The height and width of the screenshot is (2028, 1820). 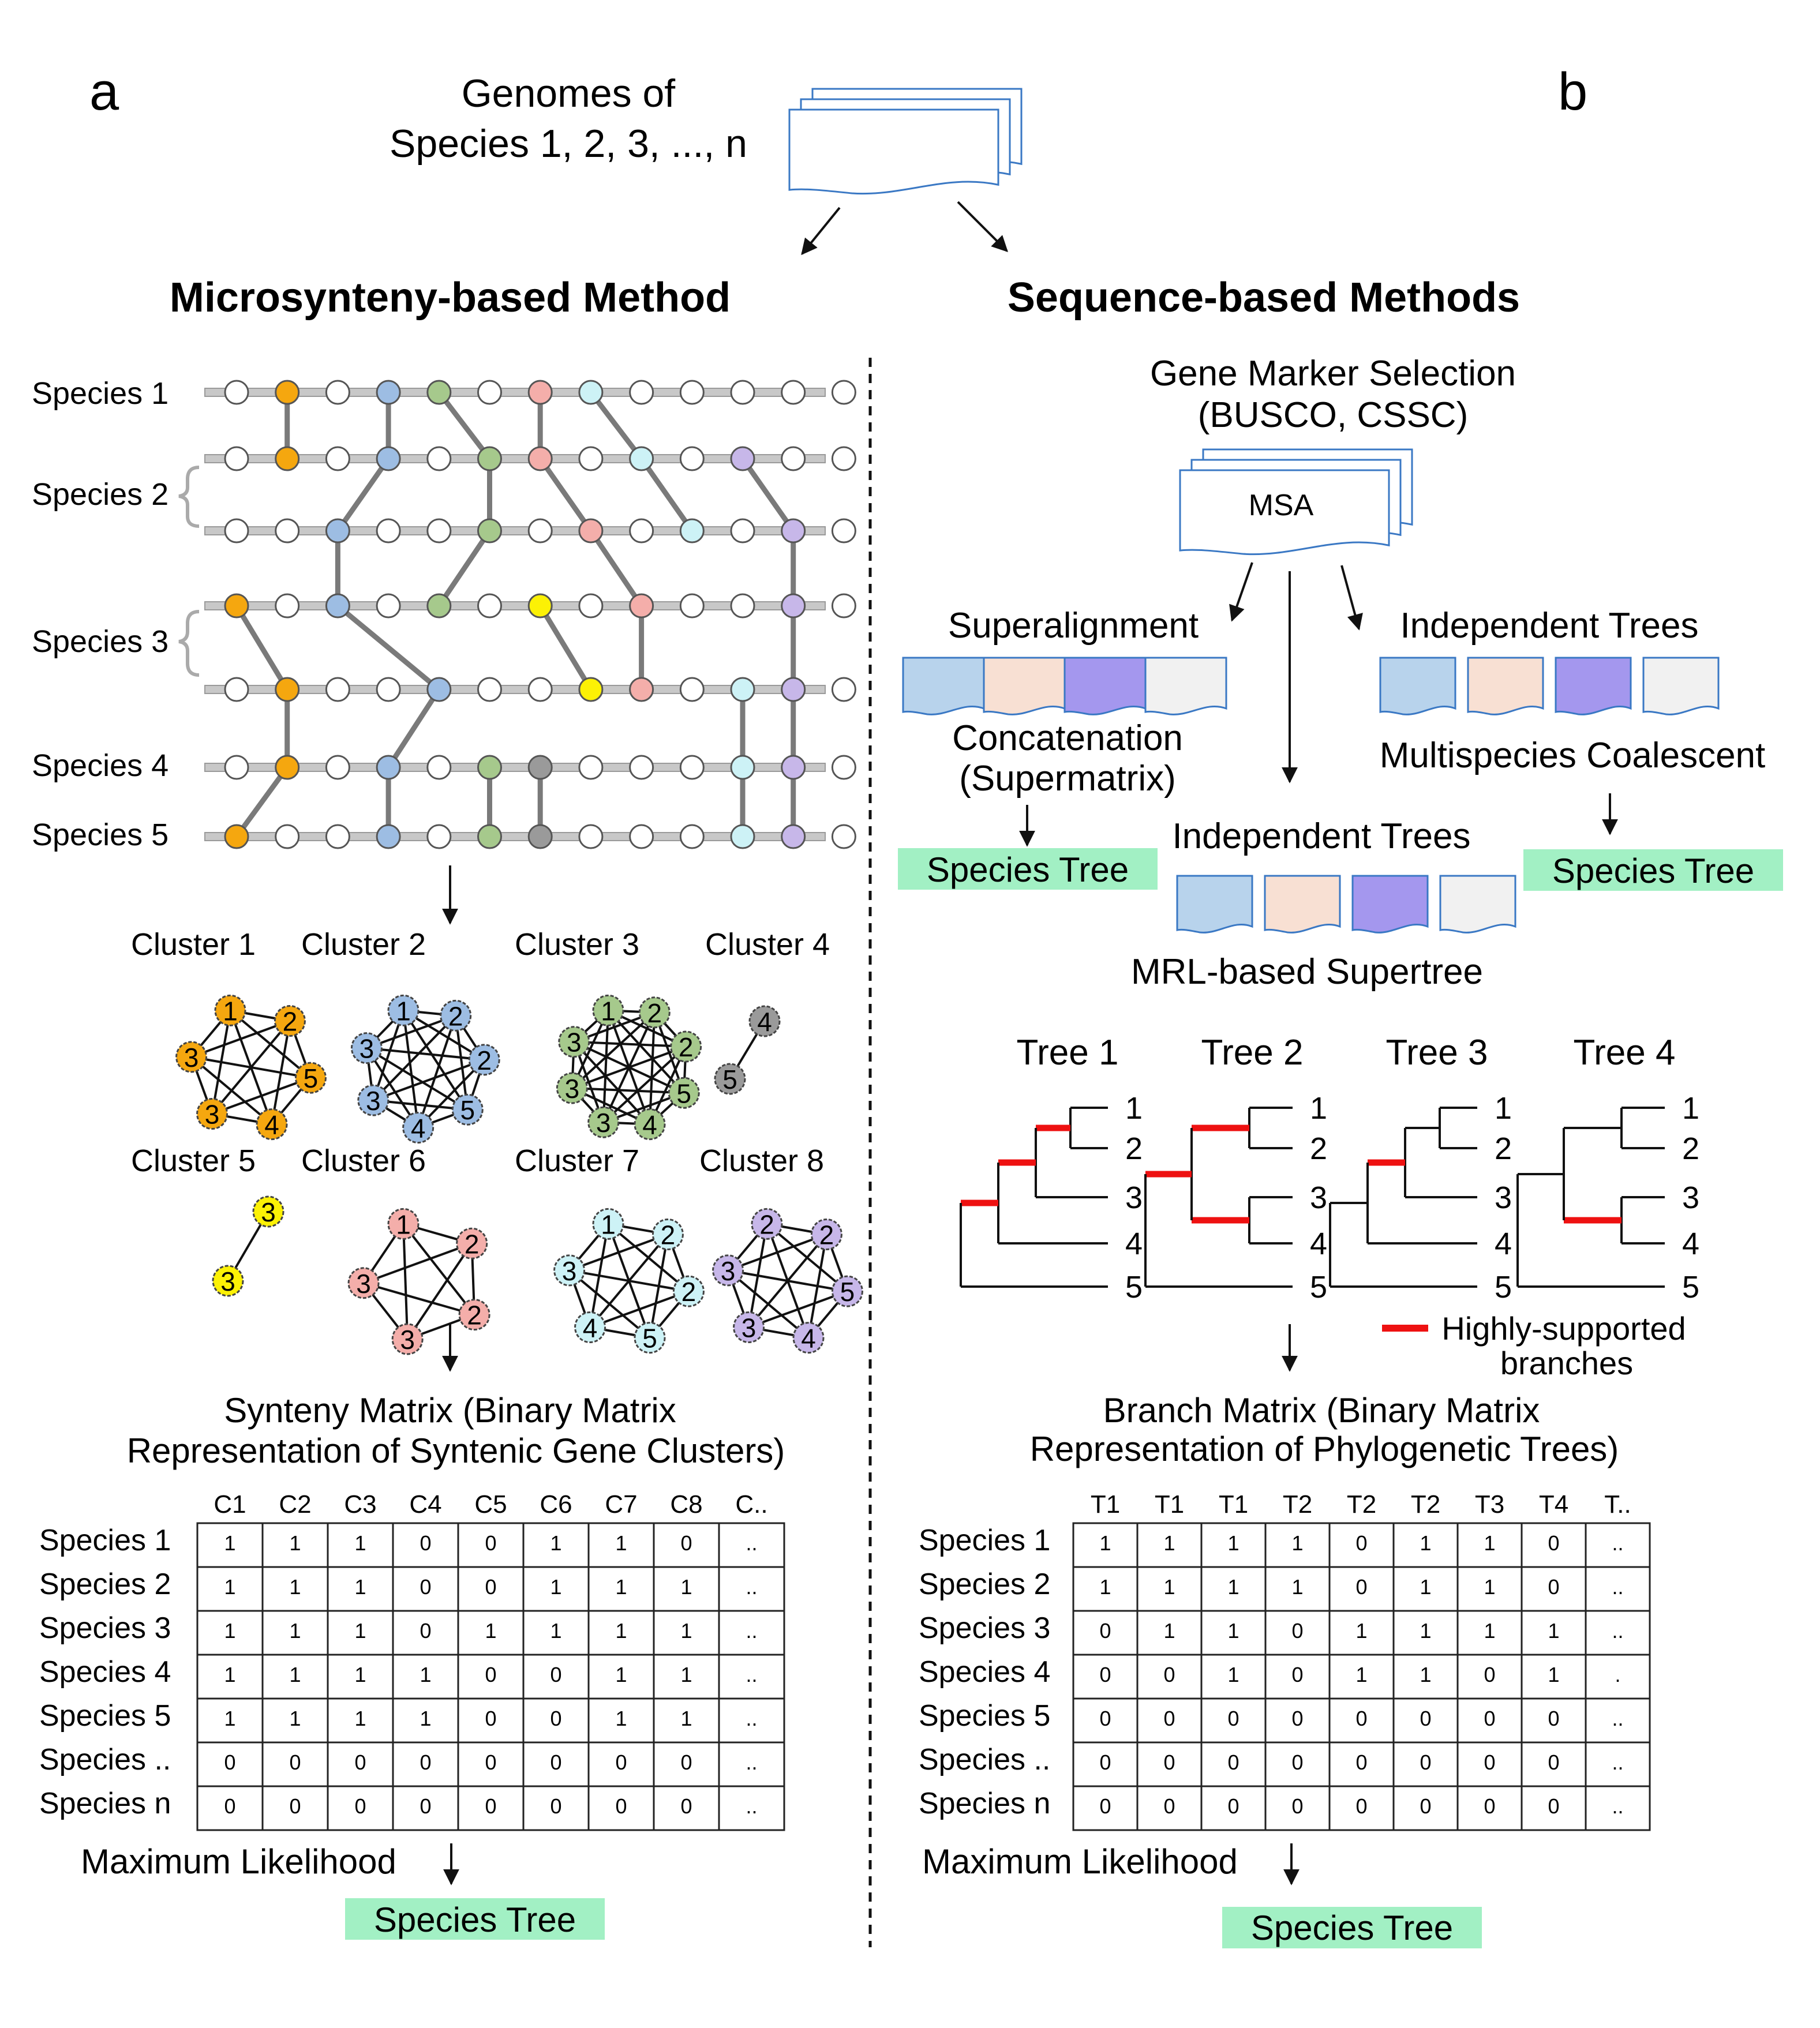 I want to click on matrix-cell-value: .., so click(x=1618, y=1631).